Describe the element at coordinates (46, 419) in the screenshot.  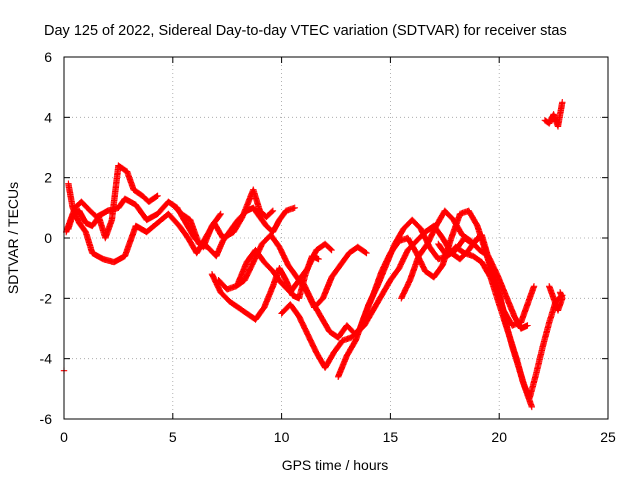
I see `y-tick-label: -6` at that location.